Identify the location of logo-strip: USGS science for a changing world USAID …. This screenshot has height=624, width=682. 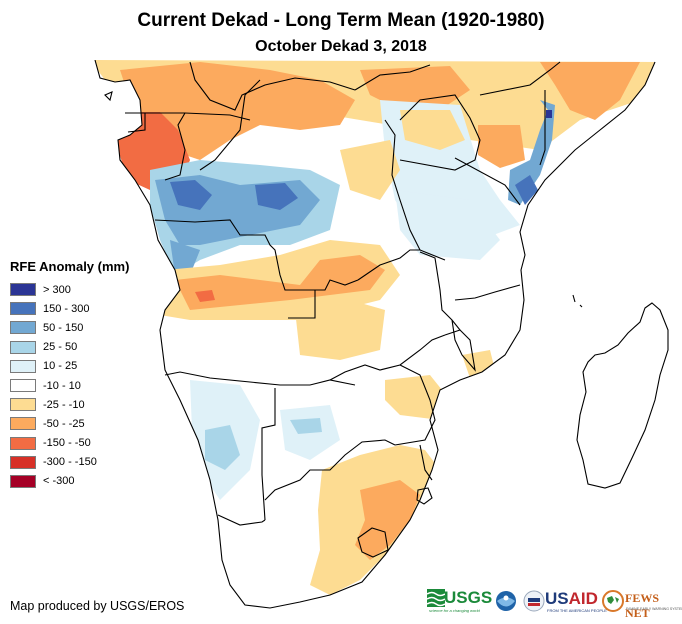
(553, 603).